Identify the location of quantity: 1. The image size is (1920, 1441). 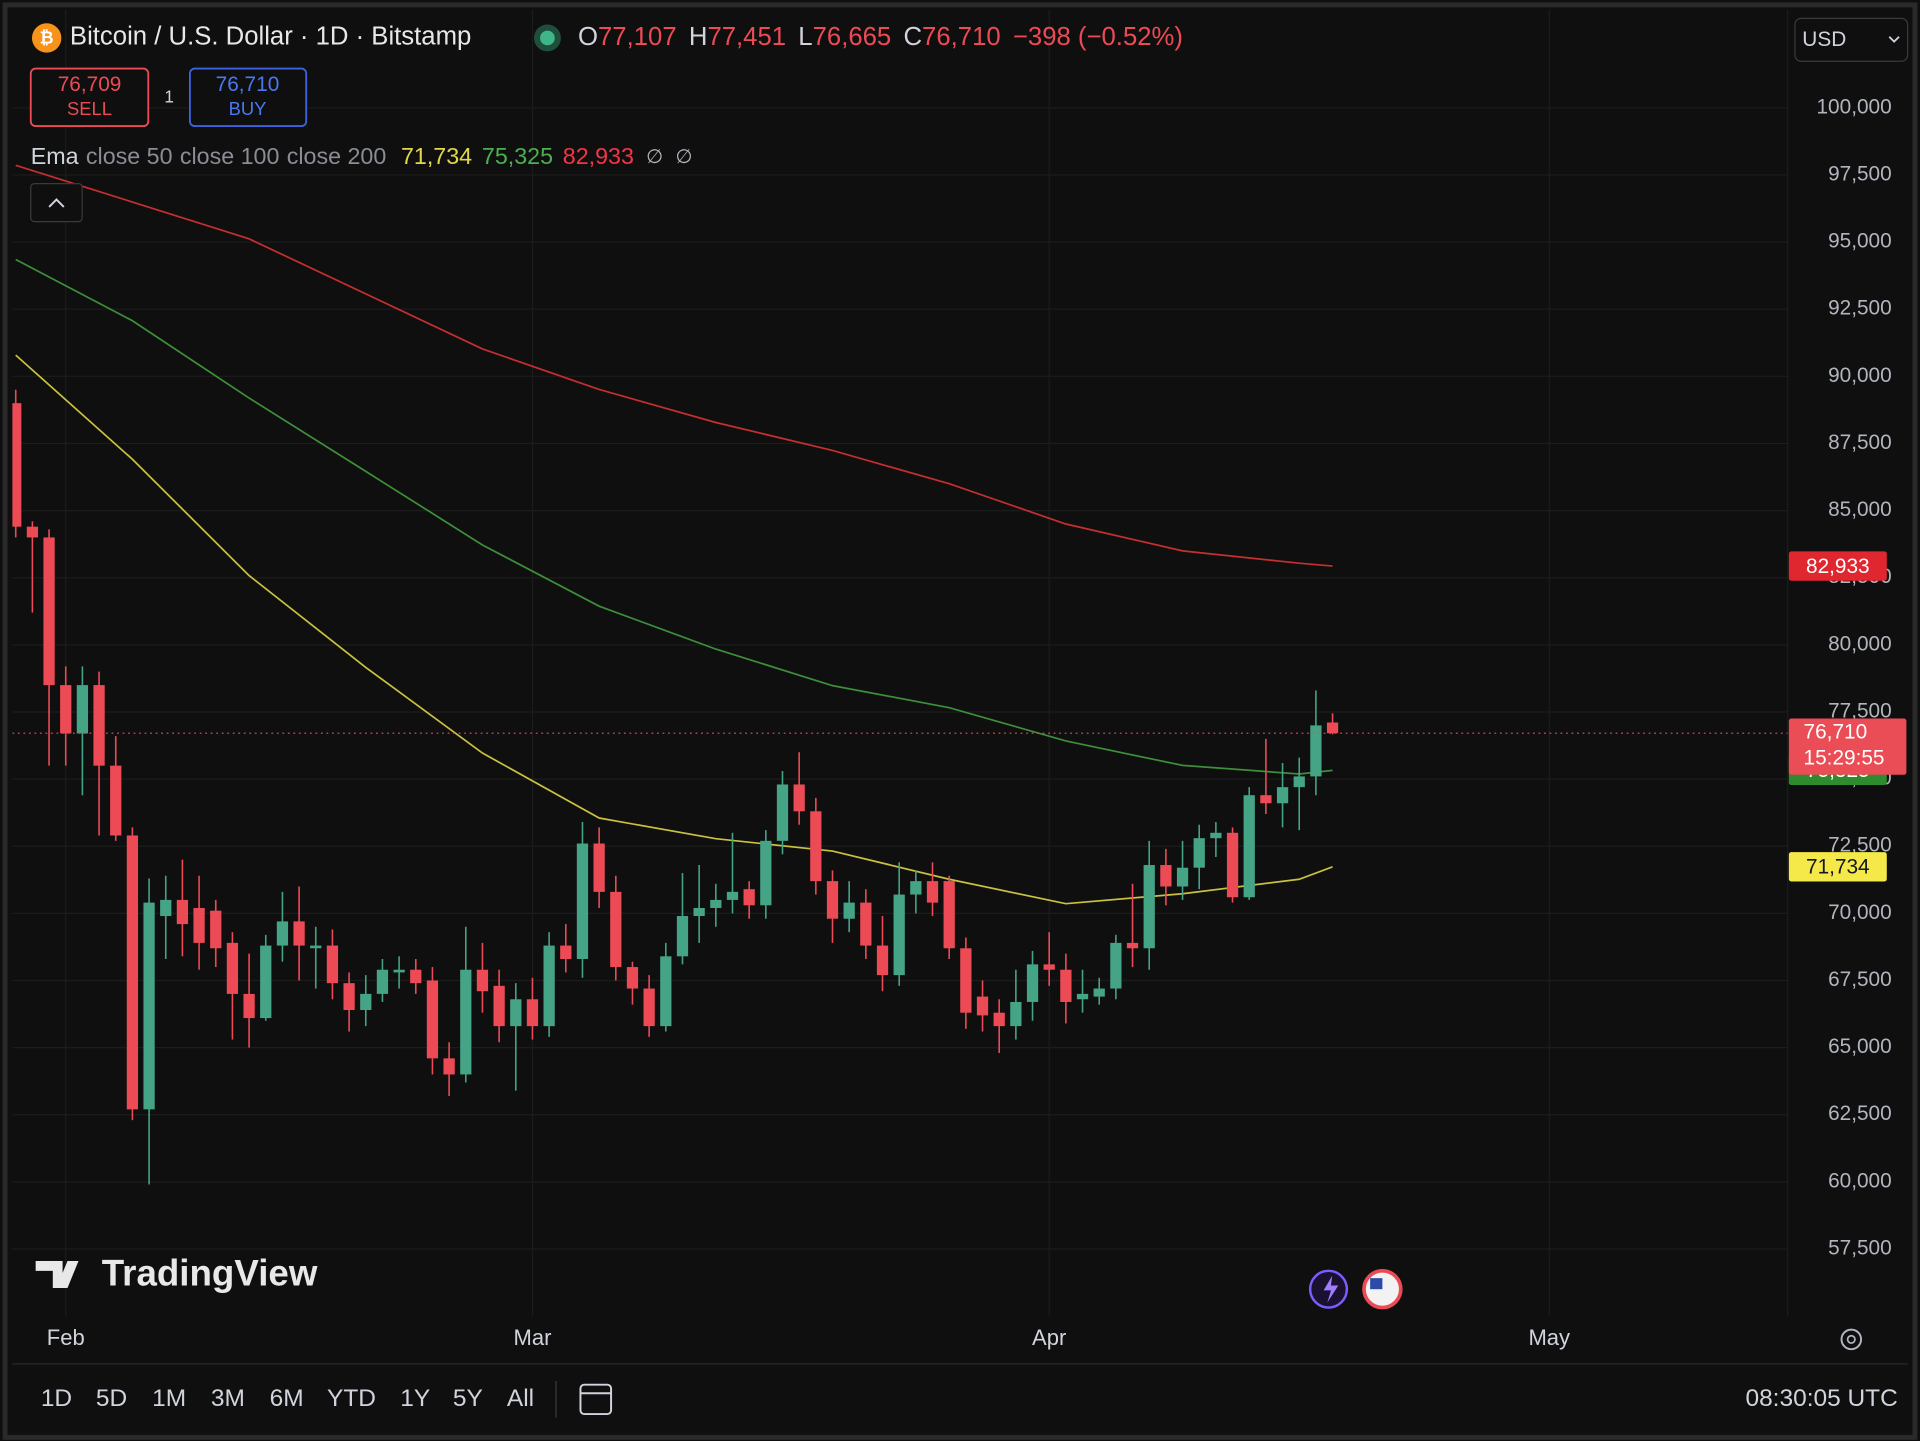
(169, 96).